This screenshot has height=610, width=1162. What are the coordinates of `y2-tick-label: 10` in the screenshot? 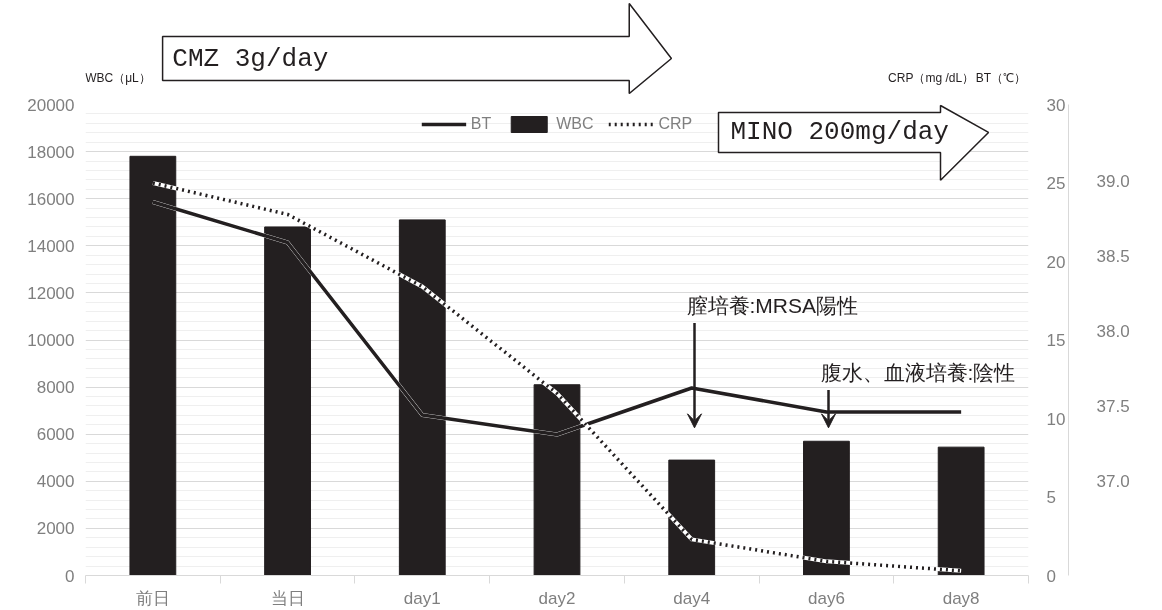 It's located at (1056, 419).